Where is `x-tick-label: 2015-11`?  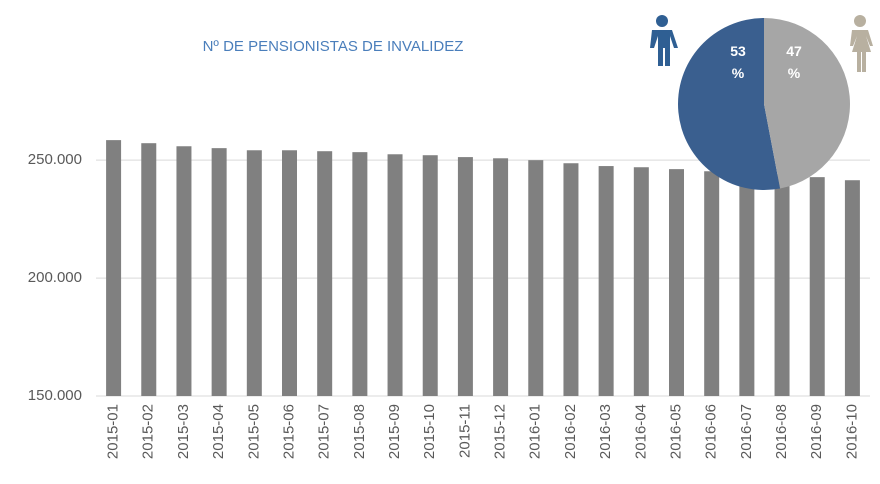
x-tick-label: 2015-11 is located at coordinates (464, 431).